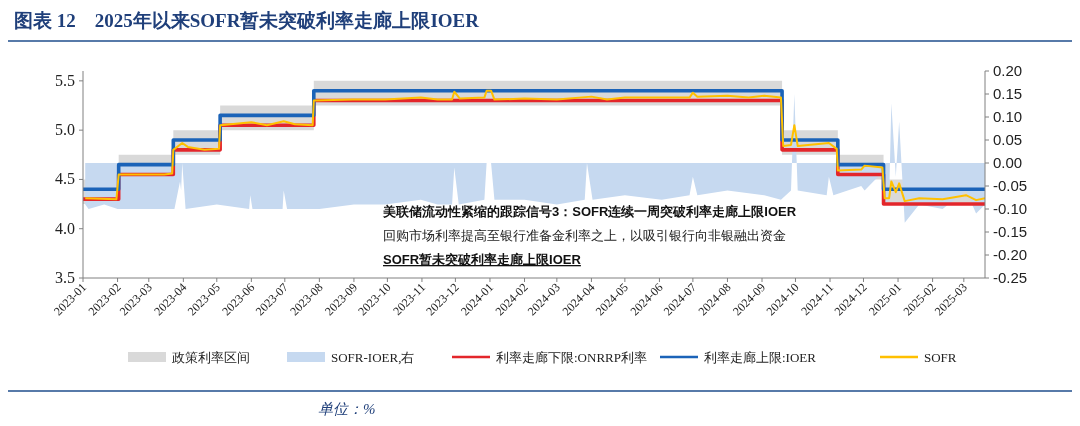 This screenshot has height=426, width=1080. What do you see at coordinates (347, 409) in the screenshot?
I see `text: 单位：%` at bounding box center [347, 409].